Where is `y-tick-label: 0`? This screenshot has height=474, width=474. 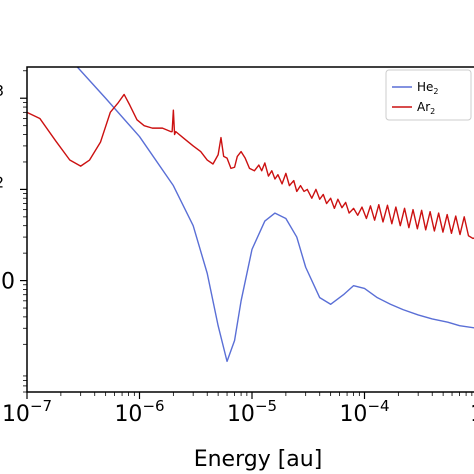
y-tick-label: 0 is located at coordinates (8, 282).